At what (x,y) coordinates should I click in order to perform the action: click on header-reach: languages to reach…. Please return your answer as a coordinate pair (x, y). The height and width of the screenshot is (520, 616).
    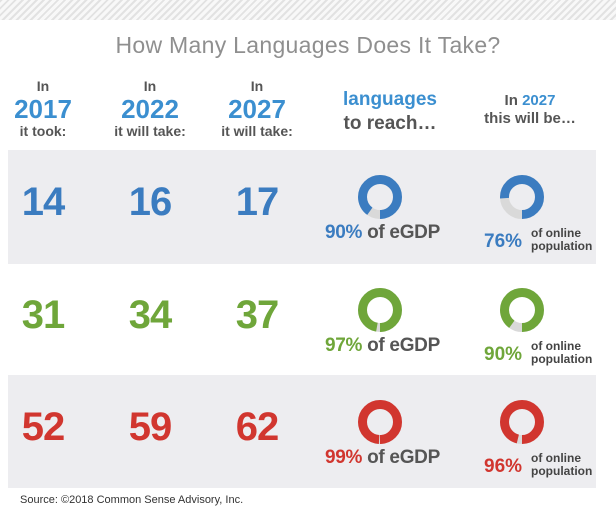
    Looking at the image, I should click on (390, 112).